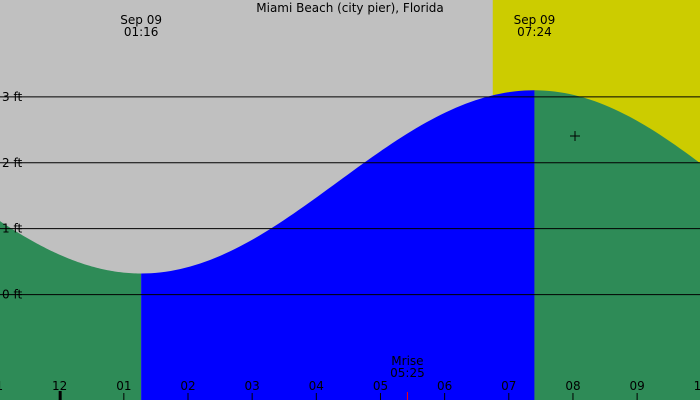  I want to click on hour-tick-label: 07, so click(508, 386).